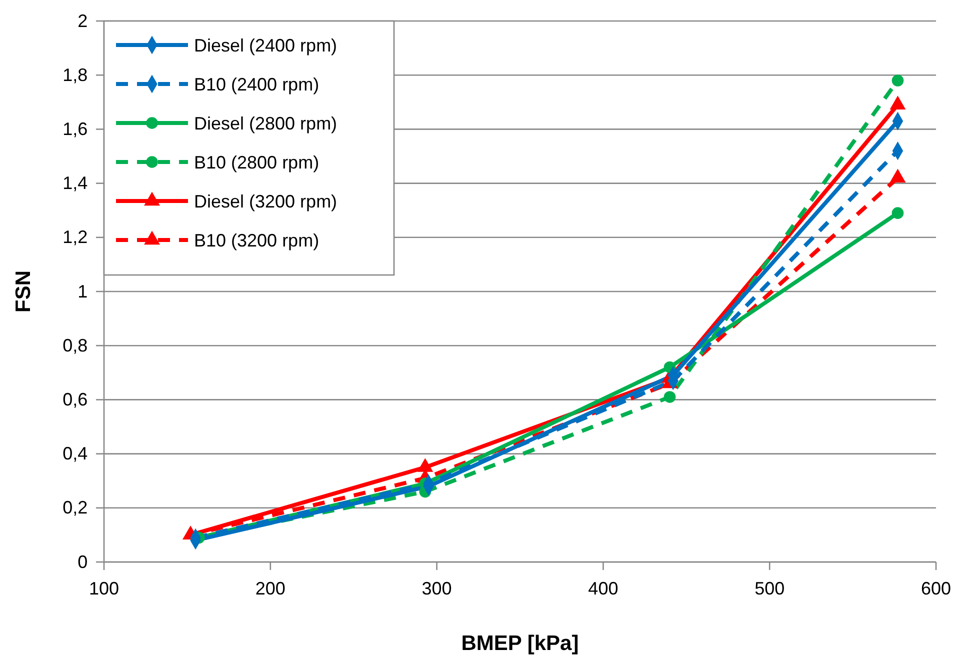 Image resolution: width=958 pixels, height=662 pixels. Describe the element at coordinates (257, 240) in the screenshot. I see `legend-label: B10 (3200 rpm)` at that location.